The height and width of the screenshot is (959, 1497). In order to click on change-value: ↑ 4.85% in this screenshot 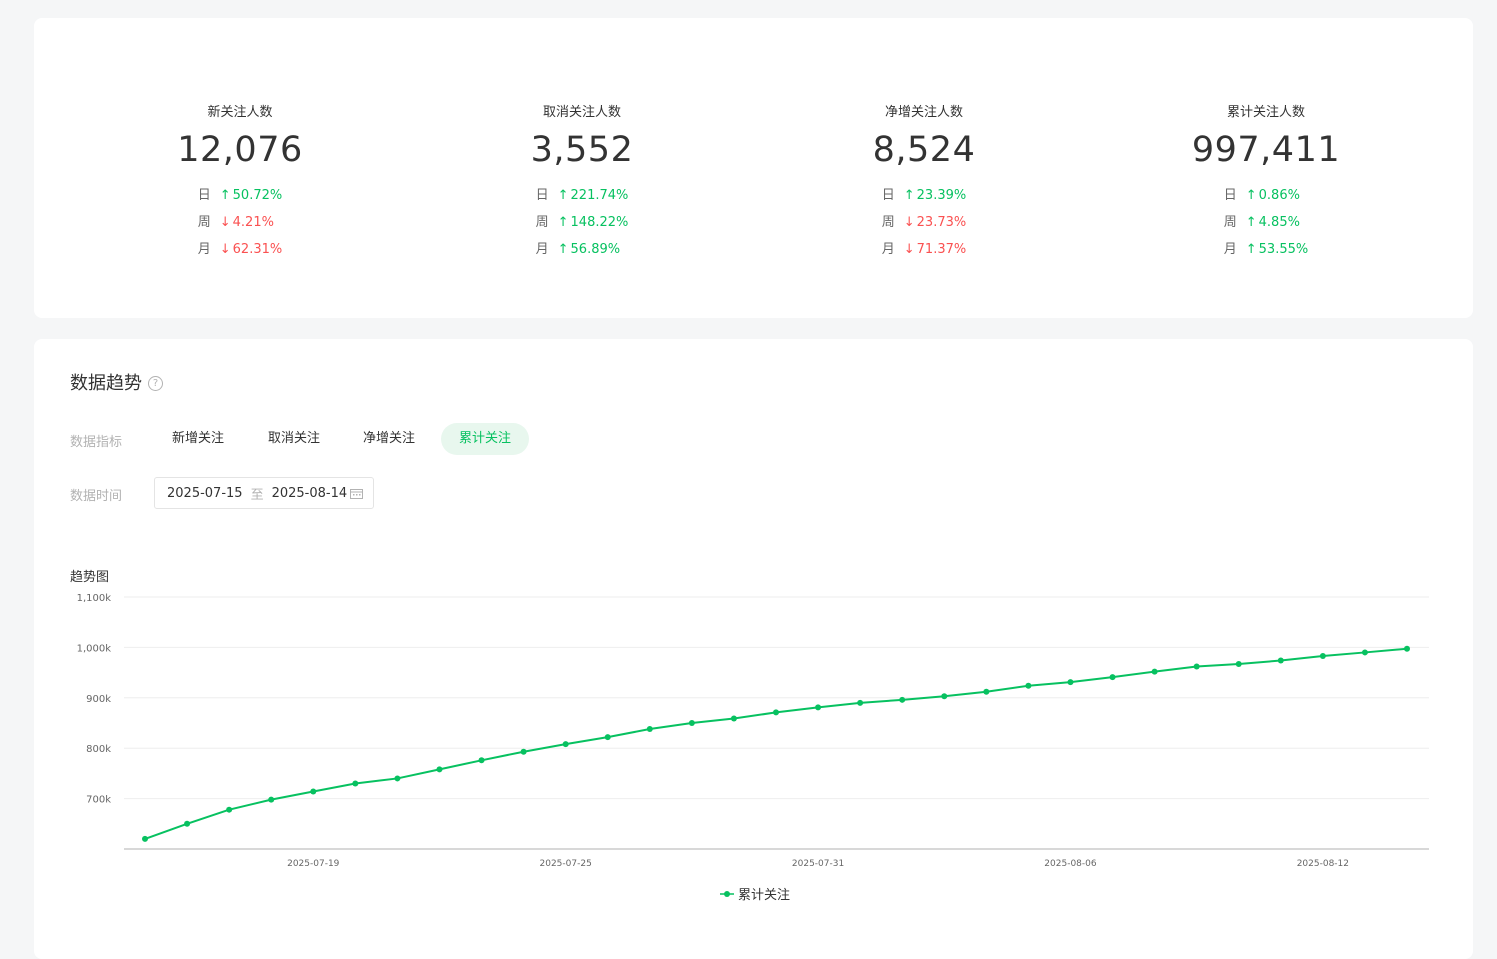, I will do `click(1273, 222)`.